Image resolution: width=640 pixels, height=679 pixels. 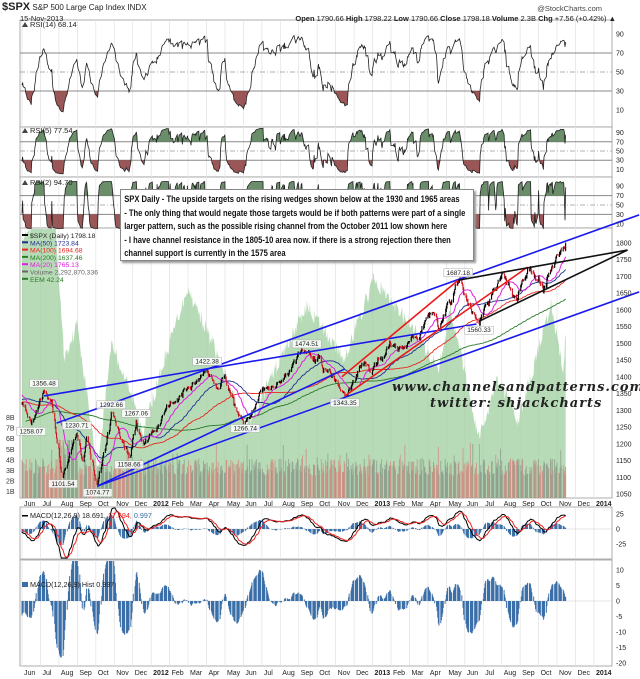 I want to click on volume-legend-swatch, so click(x=25, y=271).